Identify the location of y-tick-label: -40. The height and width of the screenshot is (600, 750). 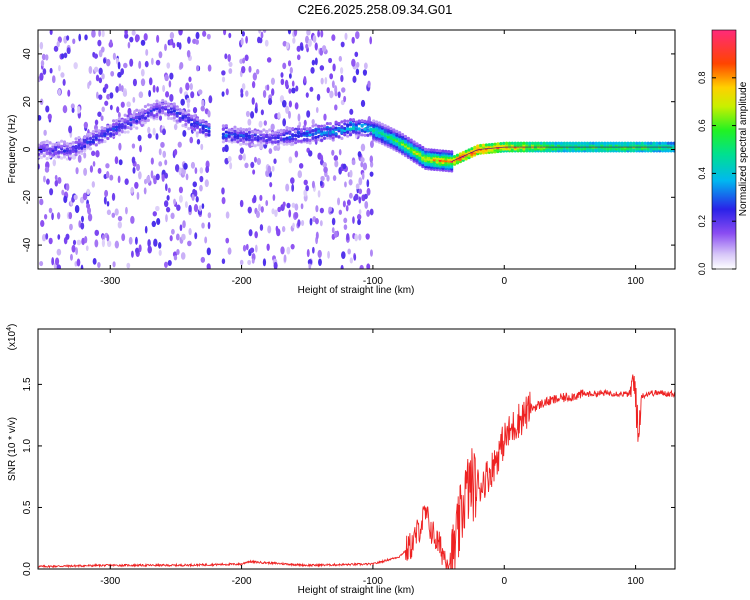
(27, 244).